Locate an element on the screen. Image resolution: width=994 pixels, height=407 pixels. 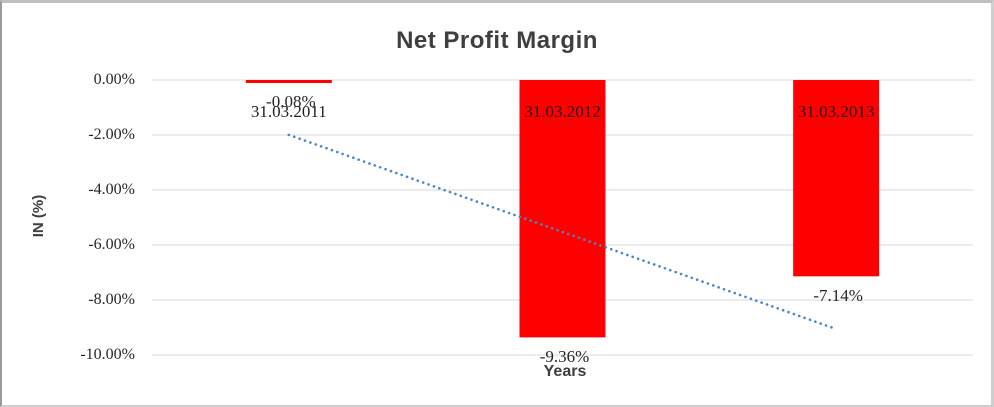
category-label: 31.03.2013 is located at coordinates (836, 111).